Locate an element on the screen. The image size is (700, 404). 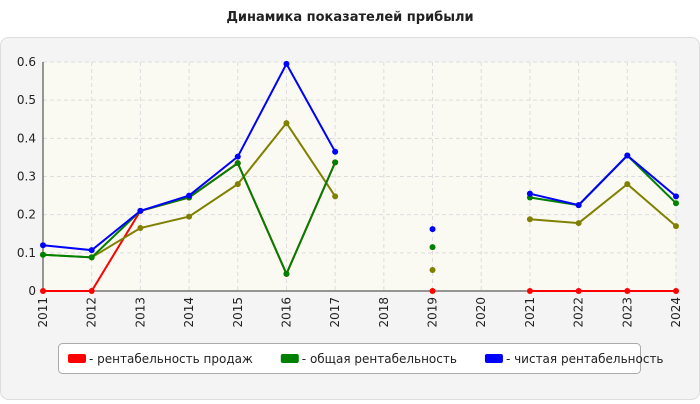
x-tick-label: 2015 is located at coordinates (238, 312).